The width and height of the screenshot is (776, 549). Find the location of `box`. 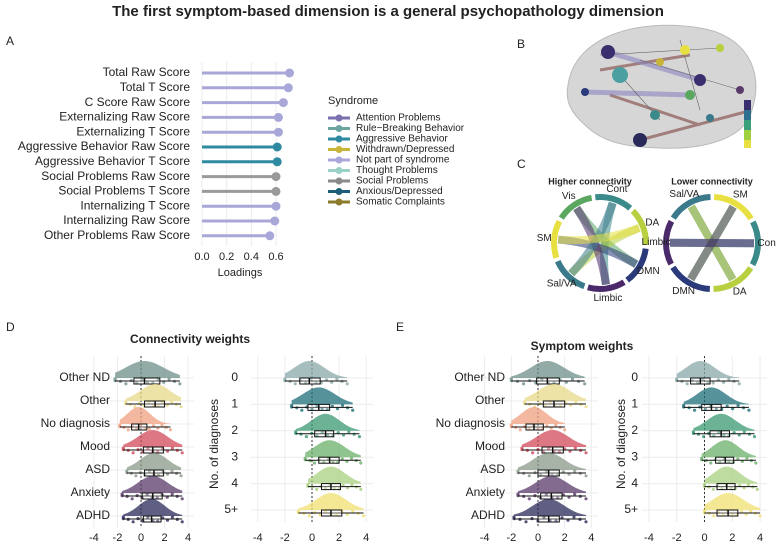

box is located at coordinates (147, 381).